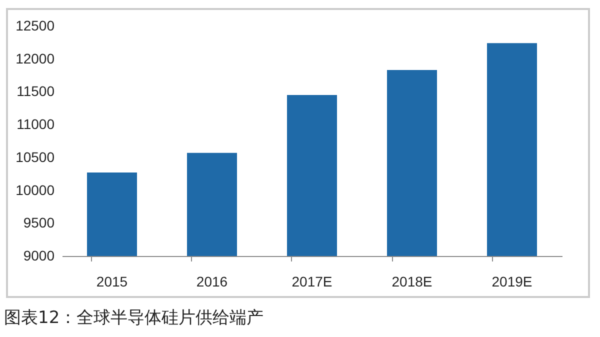  Describe the element at coordinates (134, 318) in the screenshot. I see `text: 图表12：全球半导体硅片供给端产` at that location.